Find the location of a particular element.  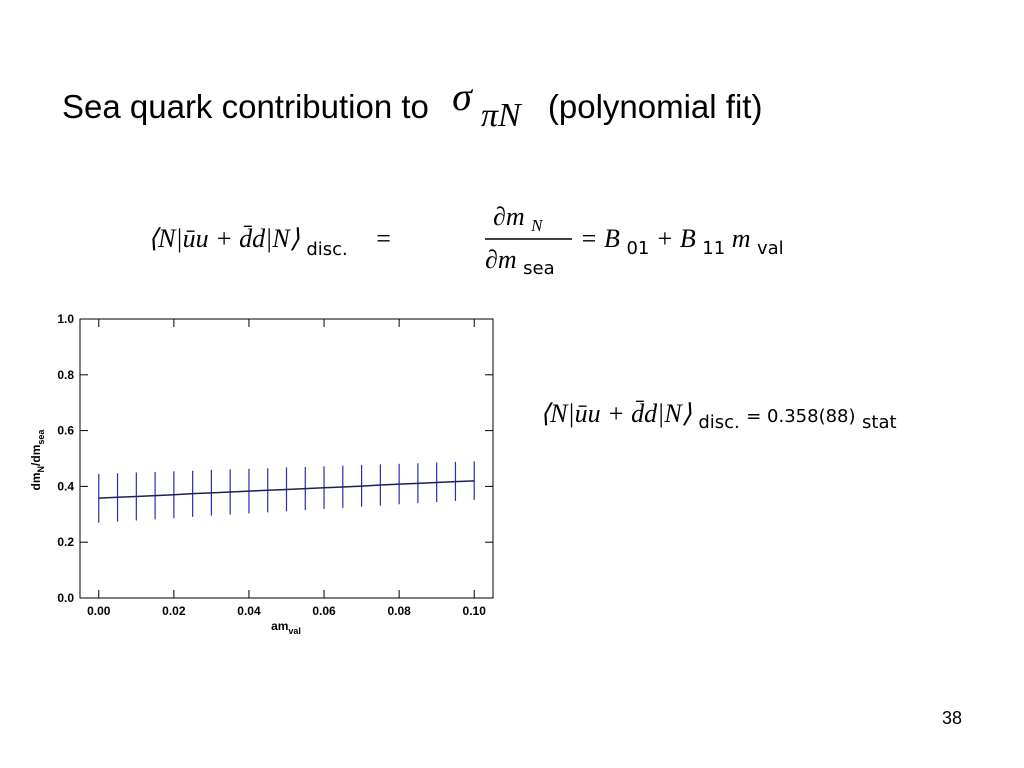

x-label-sub: val is located at coordinates (294, 631).